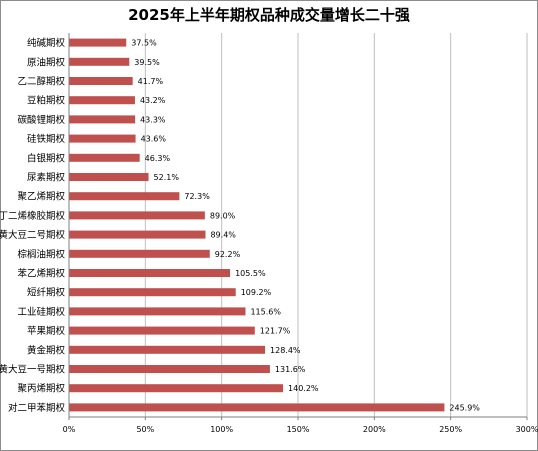  What do you see at coordinates (151, 81) in the screenshot?
I see `value-label: 41.7%` at bounding box center [151, 81].